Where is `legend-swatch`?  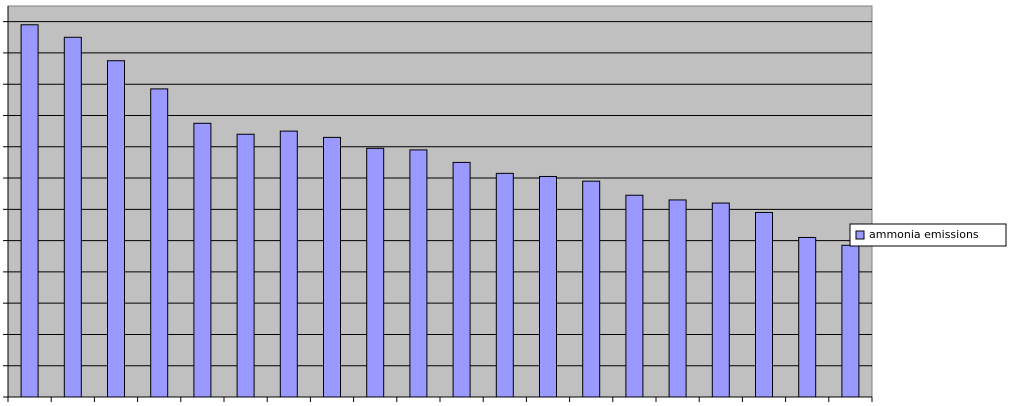
legend-swatch is located at coordinates (860, 235).